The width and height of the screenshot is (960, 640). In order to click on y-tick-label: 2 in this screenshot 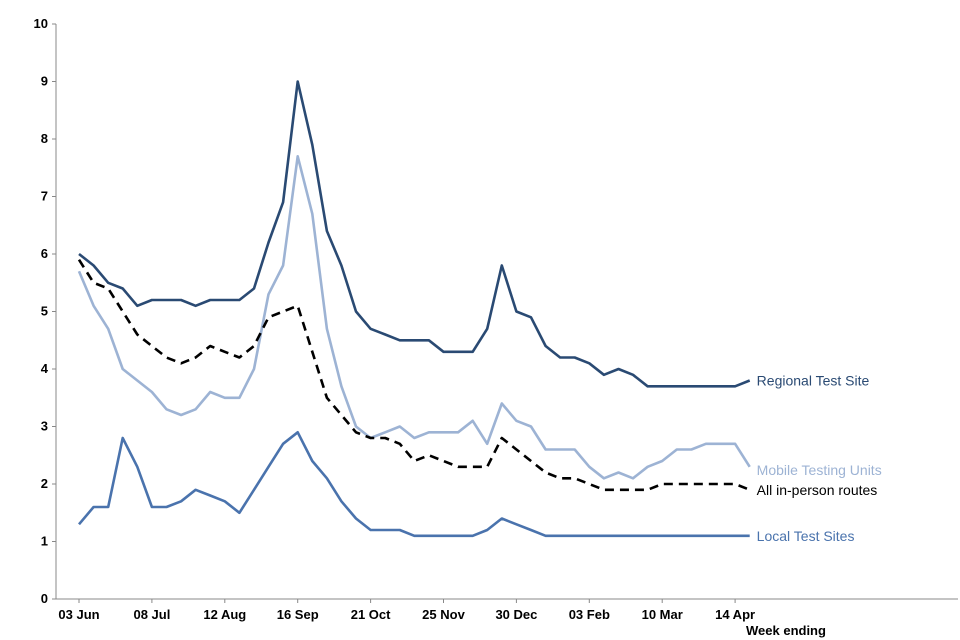, I will do `click(44, 483)`.